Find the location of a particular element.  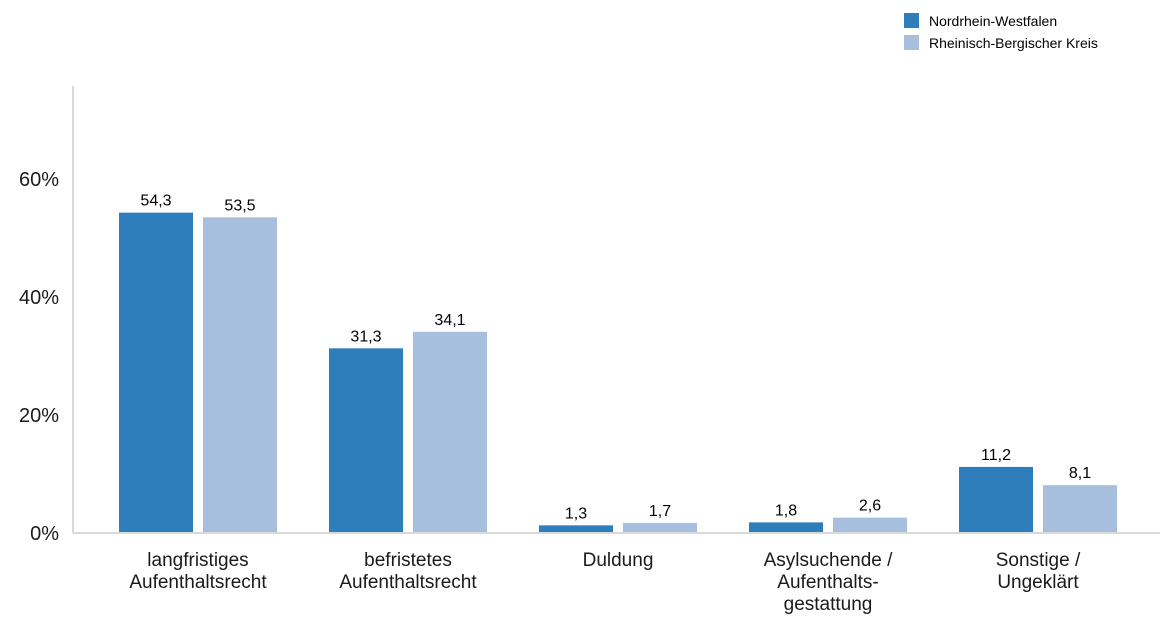

category-label-line: Sonstige / is located at coordinates (1038, 560).